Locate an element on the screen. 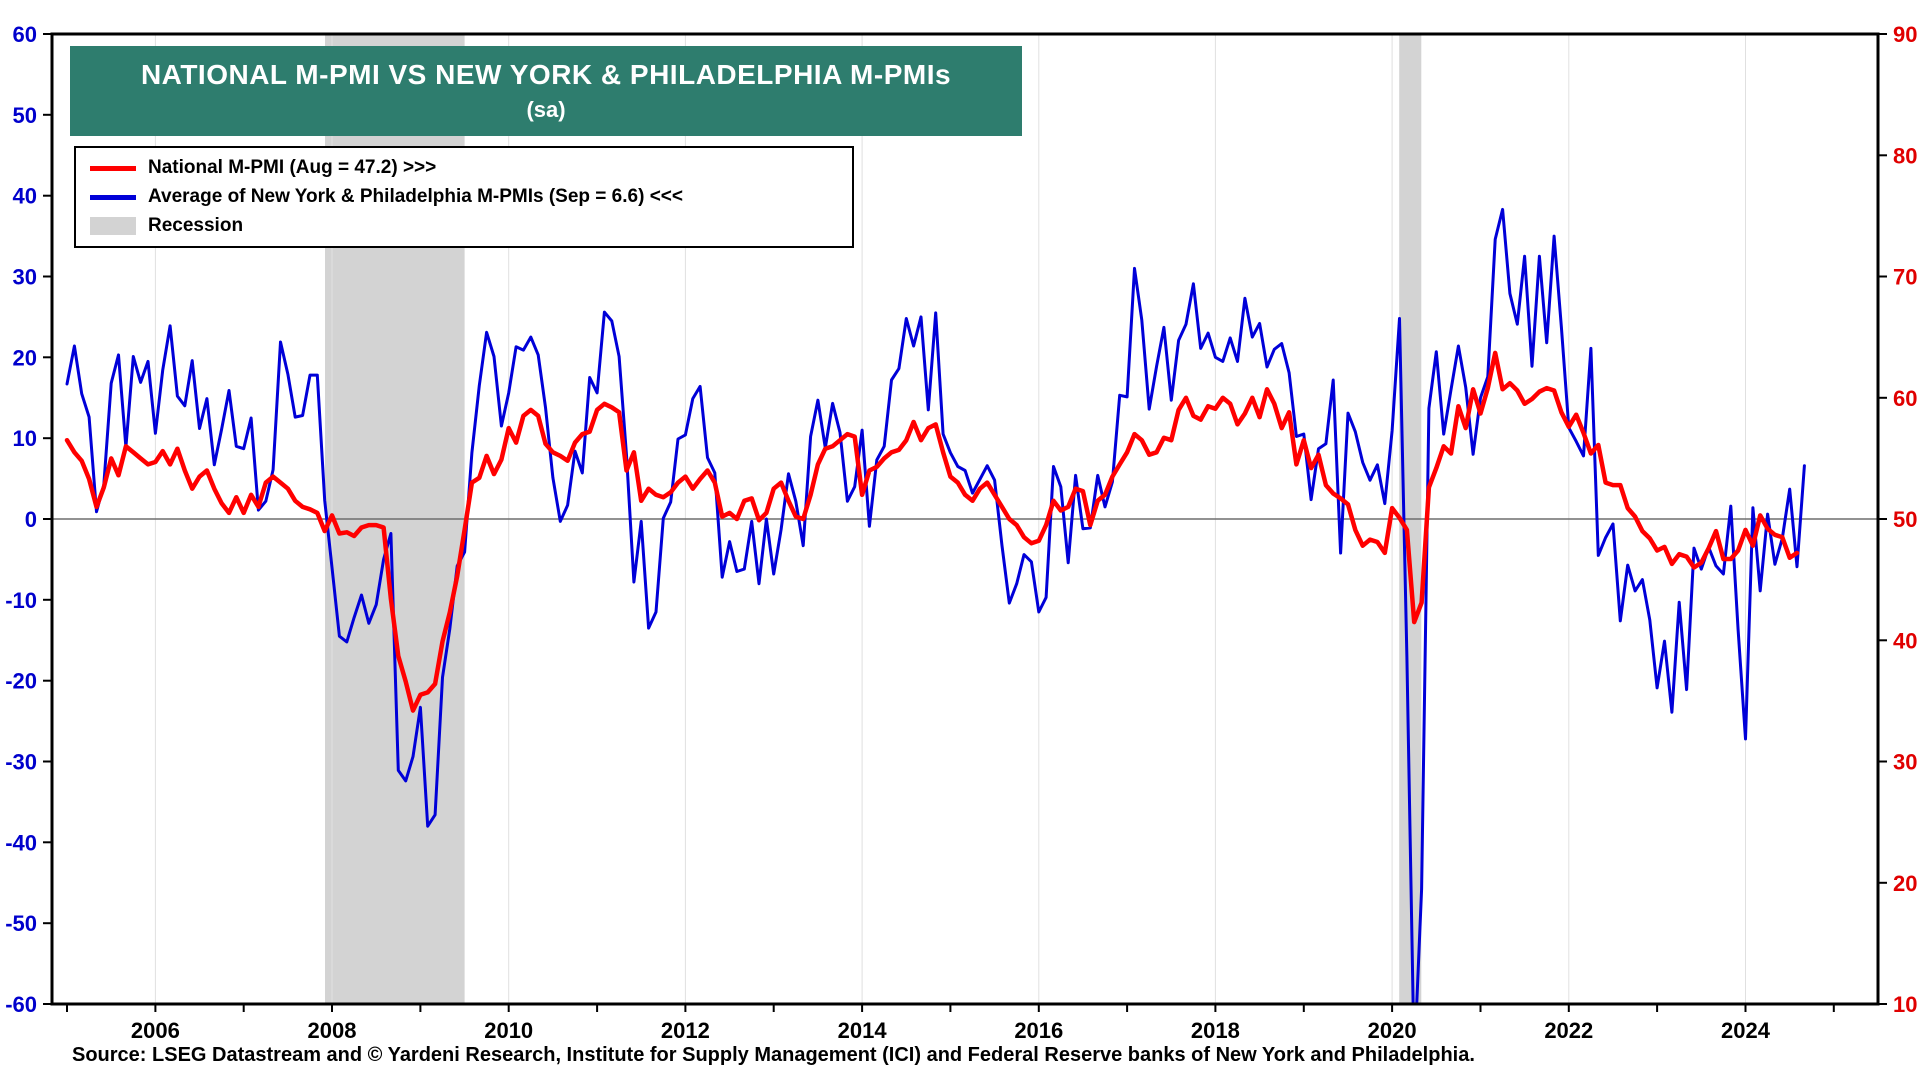 This screenshot has height=1080, width=1920. blue-line-swatch is located at coordinates (113, 197).